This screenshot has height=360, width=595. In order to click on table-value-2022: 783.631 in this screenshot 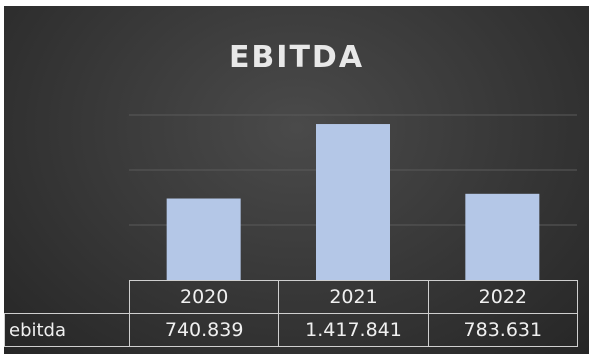, I will do `click(502, 330)`.